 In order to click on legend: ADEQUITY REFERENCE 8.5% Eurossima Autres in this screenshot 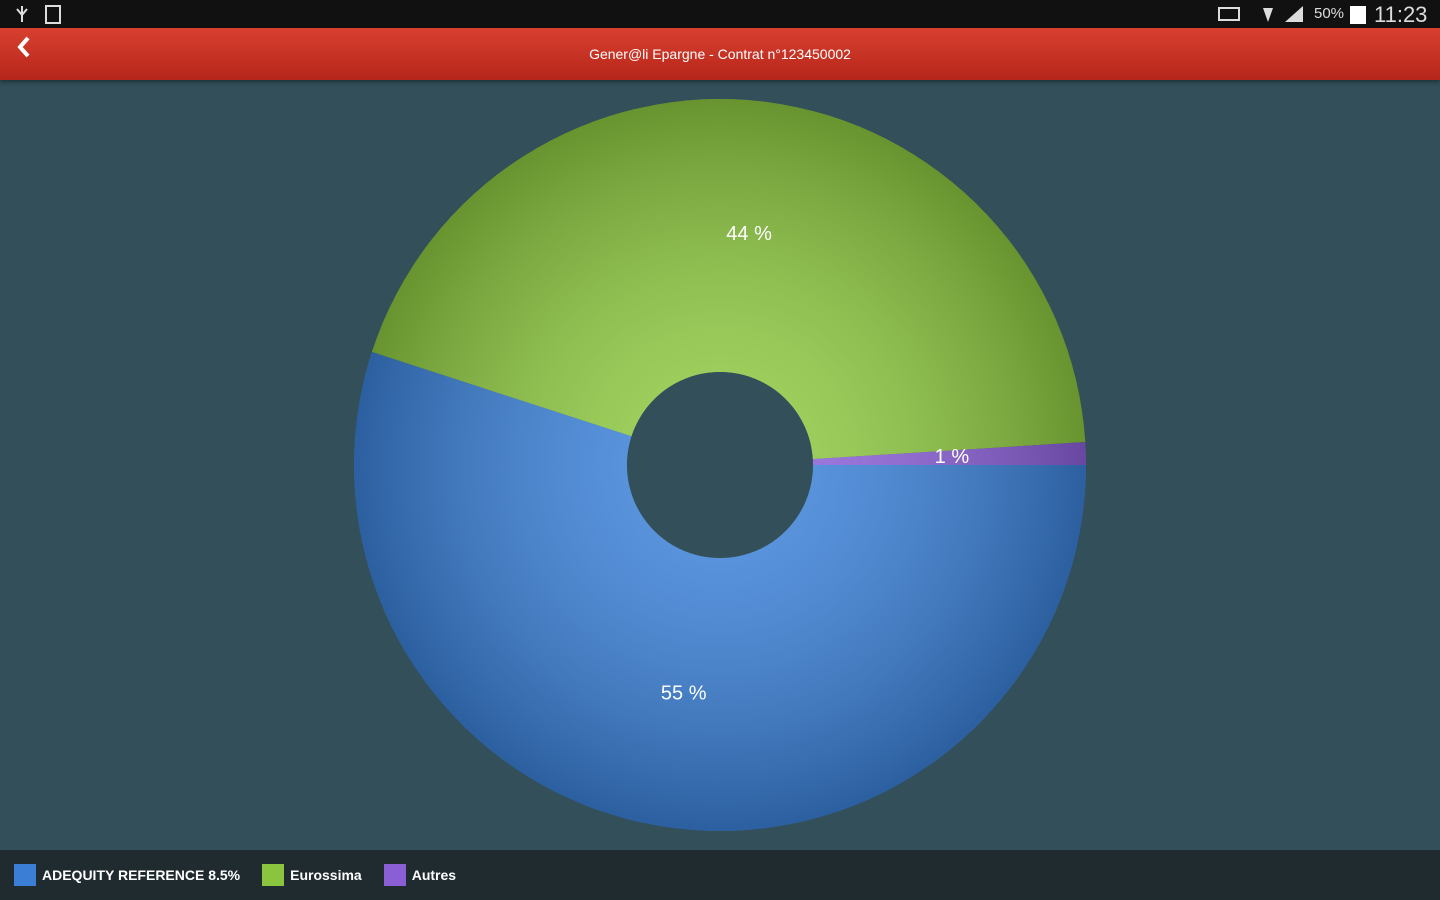, I will do `click(720, 875)`.